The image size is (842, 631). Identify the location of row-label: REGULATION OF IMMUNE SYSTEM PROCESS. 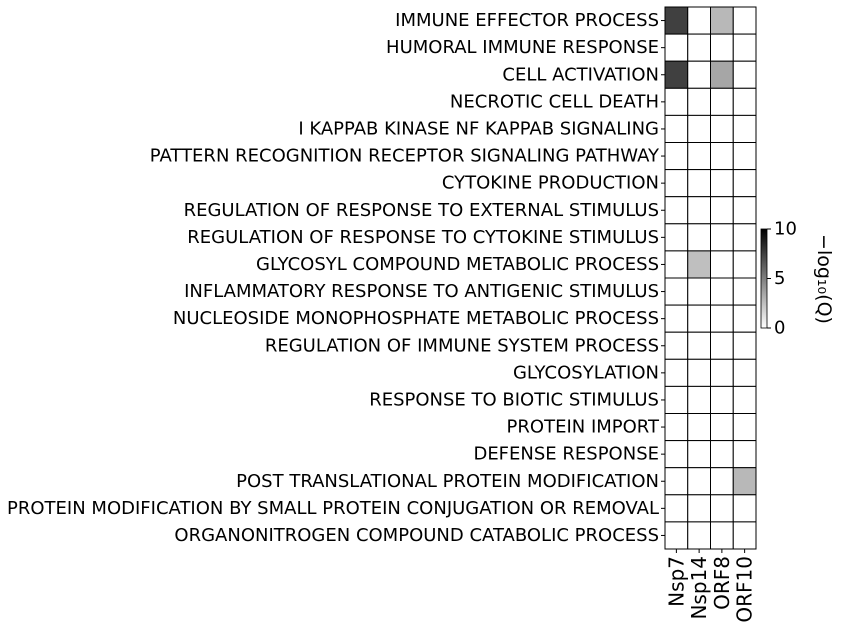
(462, 345).